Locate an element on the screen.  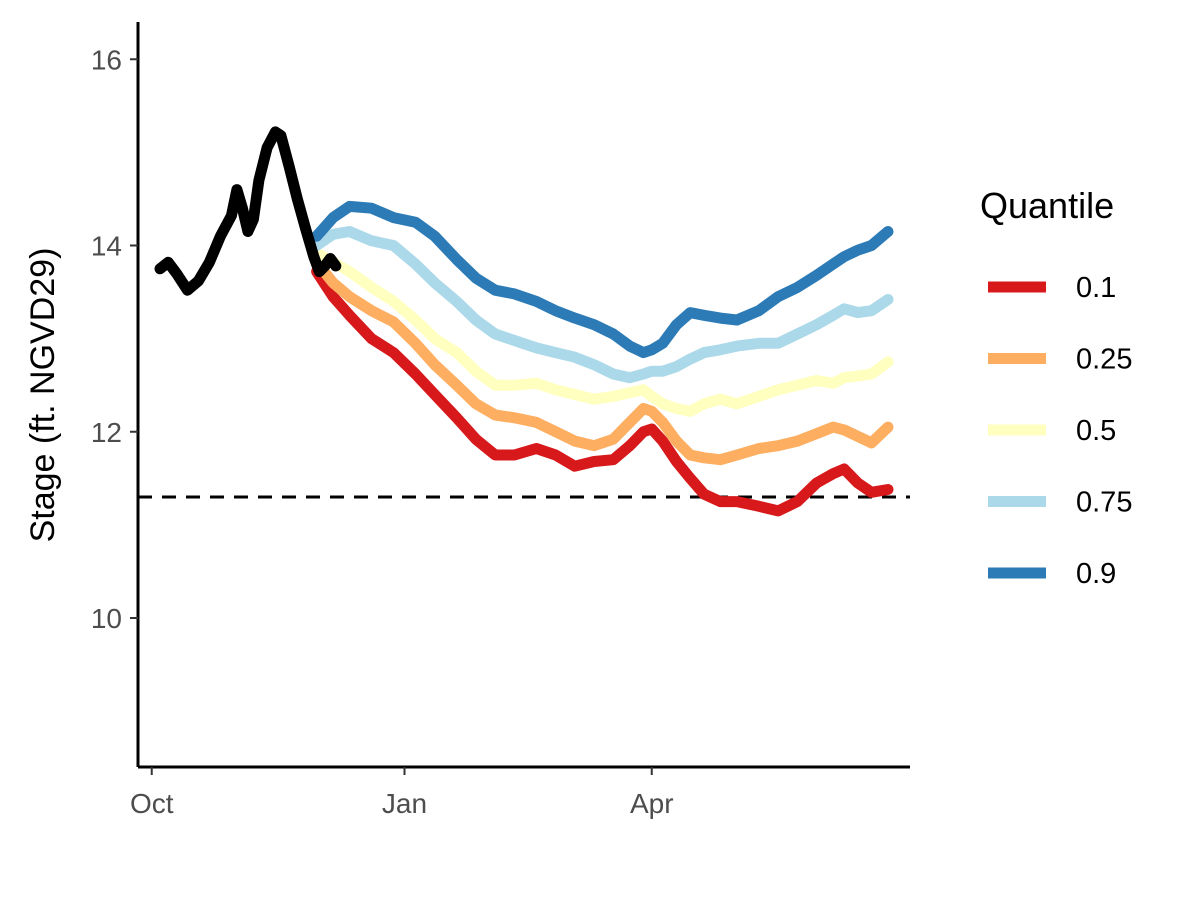
y-tick-label: 14 is located at coordinates (106, 246).